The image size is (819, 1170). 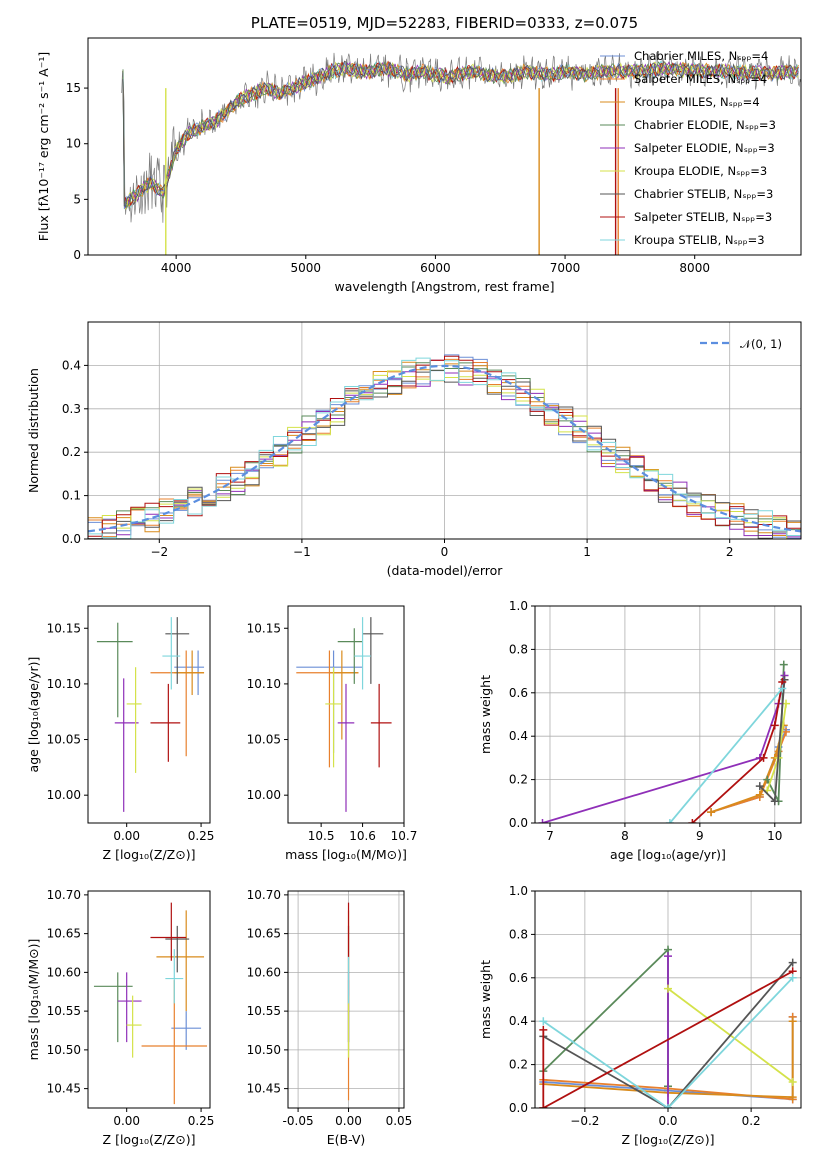 I want to click on y-tick-label: 0.6, so click(x=518, y=693).